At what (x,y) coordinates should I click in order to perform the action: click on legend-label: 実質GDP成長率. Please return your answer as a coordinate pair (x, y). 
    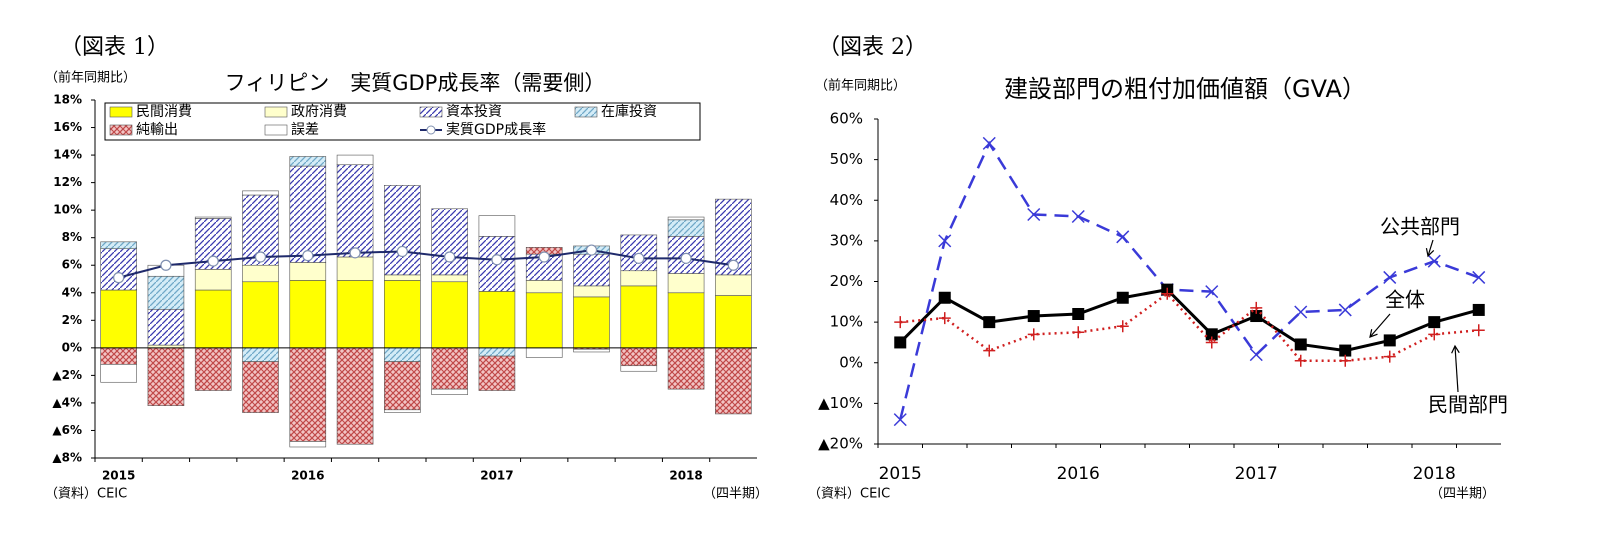
    Looking at the image, I should click on (496, 129).